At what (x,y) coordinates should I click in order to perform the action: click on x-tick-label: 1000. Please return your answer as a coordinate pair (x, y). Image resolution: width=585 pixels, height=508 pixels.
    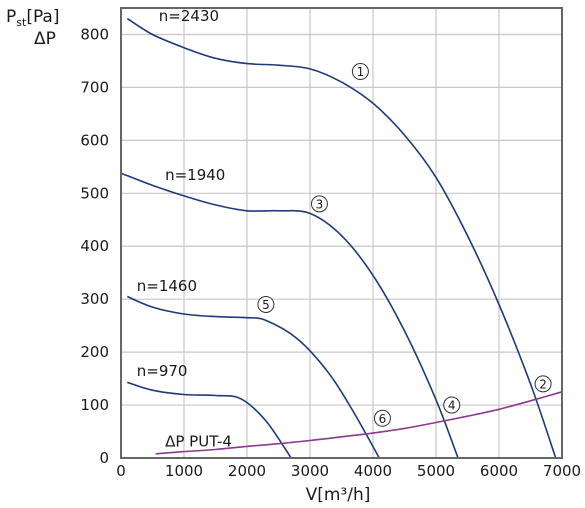
    Looking at the image, I should click on (184, 471).